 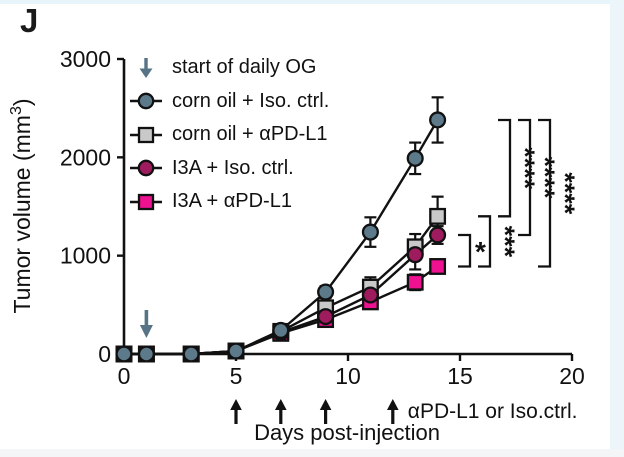 I want to click on x-tick-label: 5, so click(x=236, y=376).